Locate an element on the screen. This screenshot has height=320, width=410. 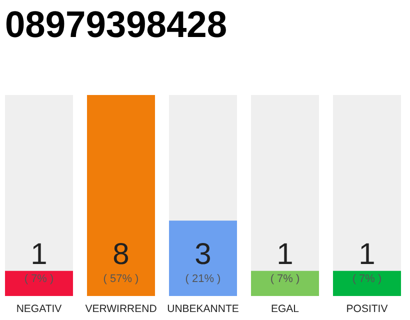
x-tick-label: UNBEKANNTE is located at coordinates (203, 309).